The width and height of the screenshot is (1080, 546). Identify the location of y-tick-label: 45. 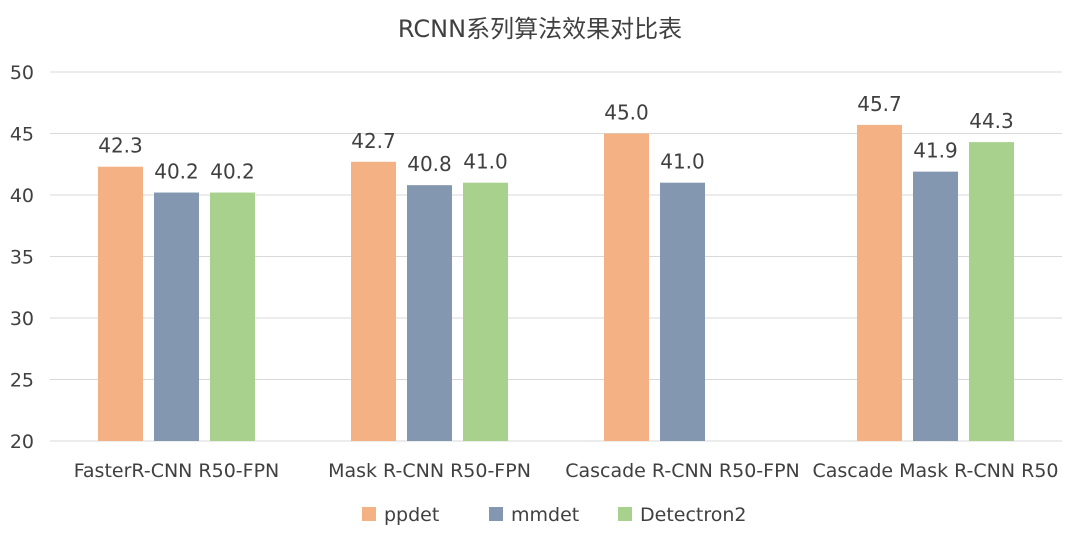
(22, 135).